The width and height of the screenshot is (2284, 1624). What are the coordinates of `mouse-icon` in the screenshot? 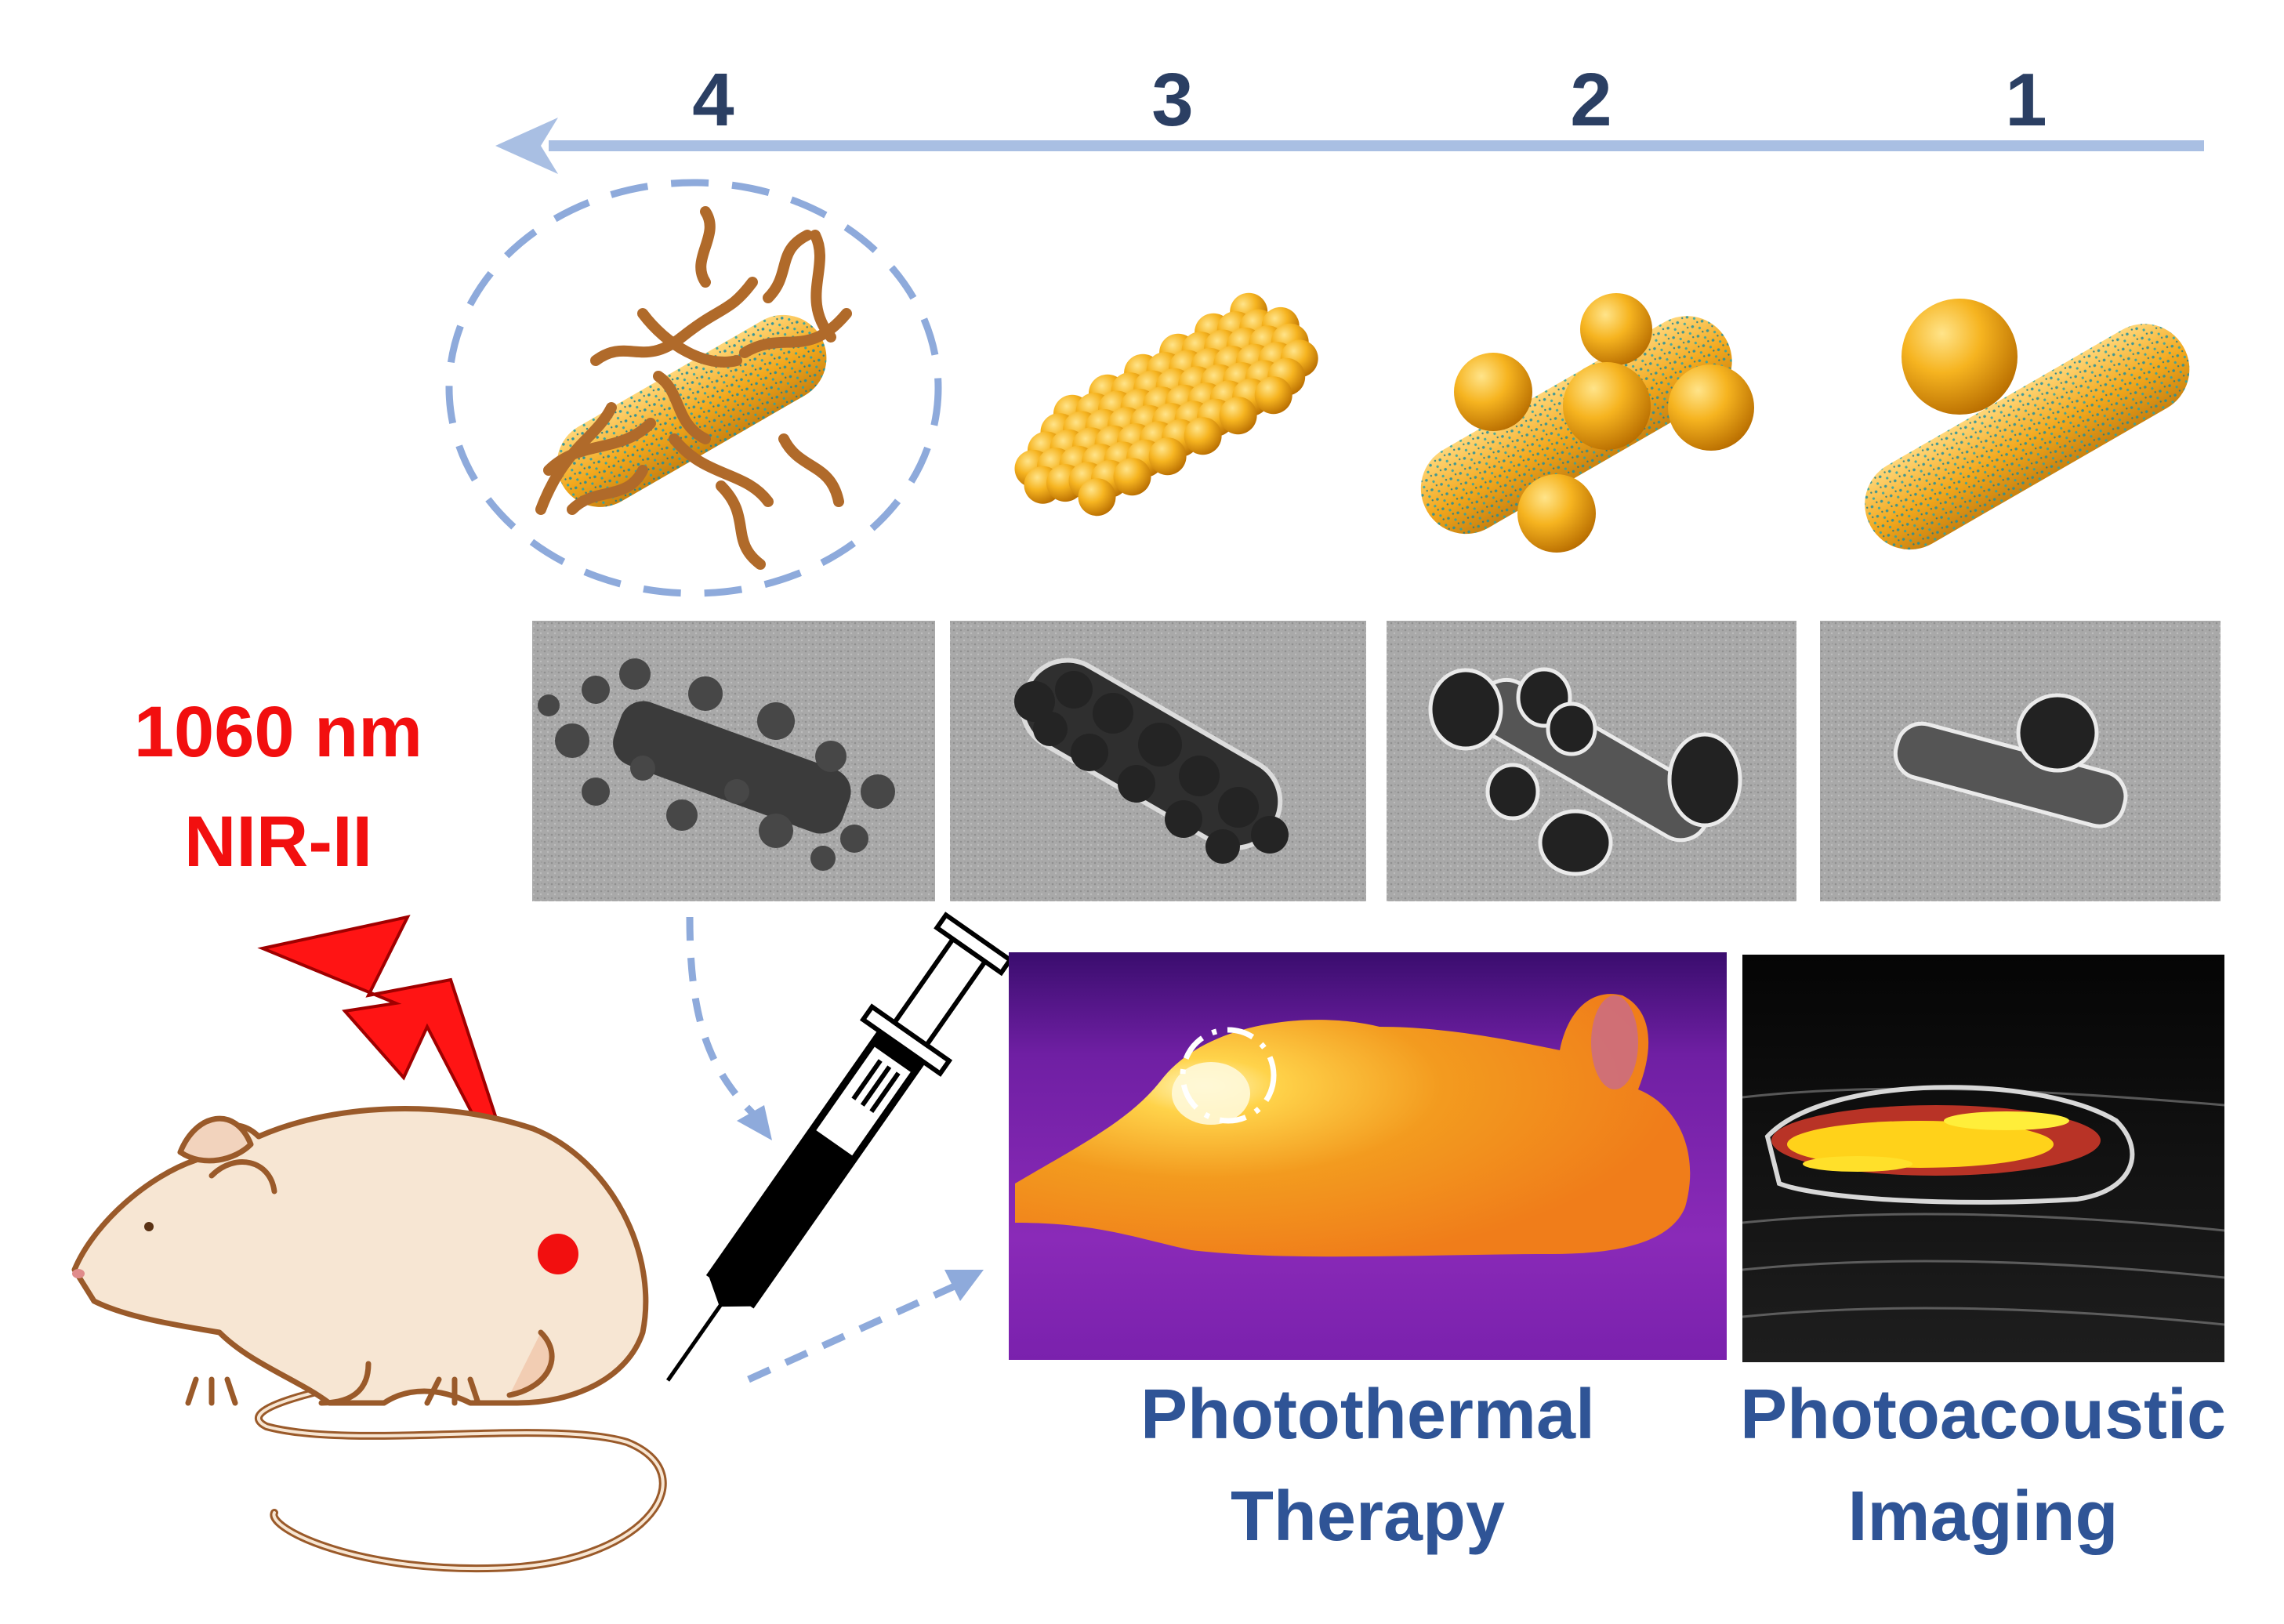 It's located at (369, 1339).